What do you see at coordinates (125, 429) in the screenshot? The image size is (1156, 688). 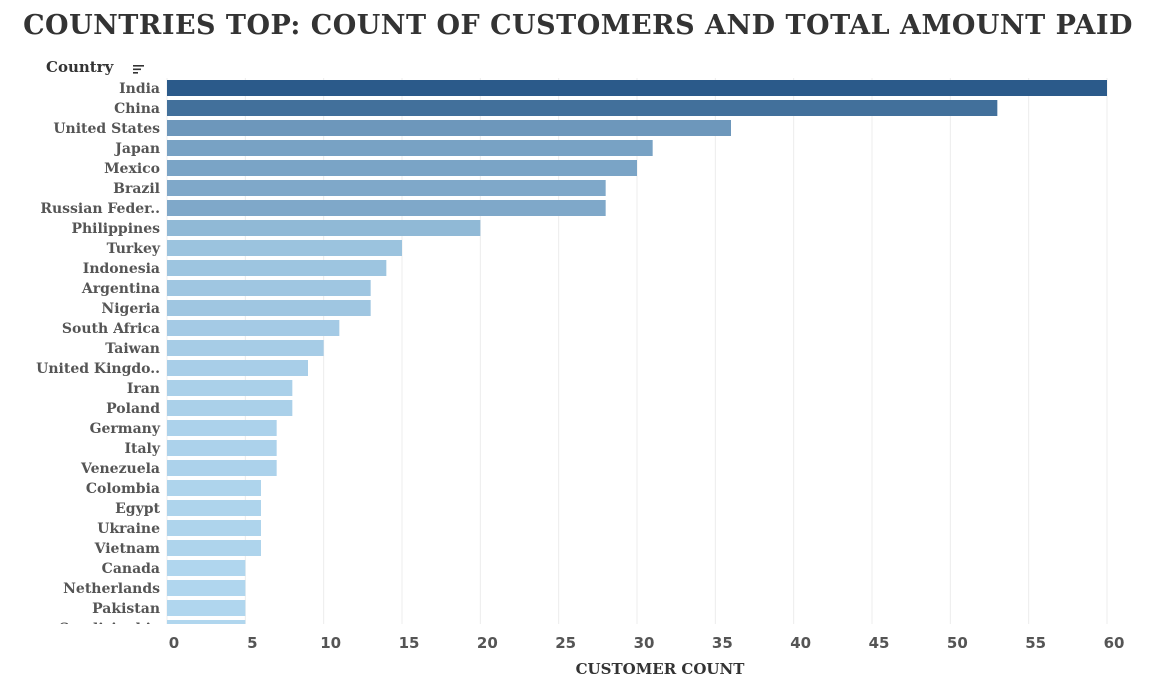 I see `category-label: Germany` at bounding box center [125, 429].